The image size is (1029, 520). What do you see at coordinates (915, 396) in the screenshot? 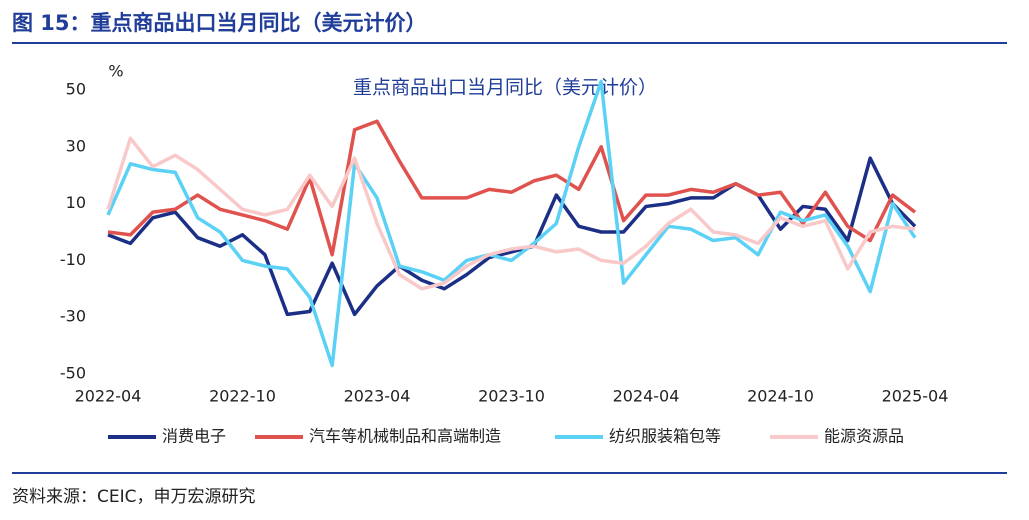
I see `x-tick-label: 2025-04` at bounding box center [915, 396].